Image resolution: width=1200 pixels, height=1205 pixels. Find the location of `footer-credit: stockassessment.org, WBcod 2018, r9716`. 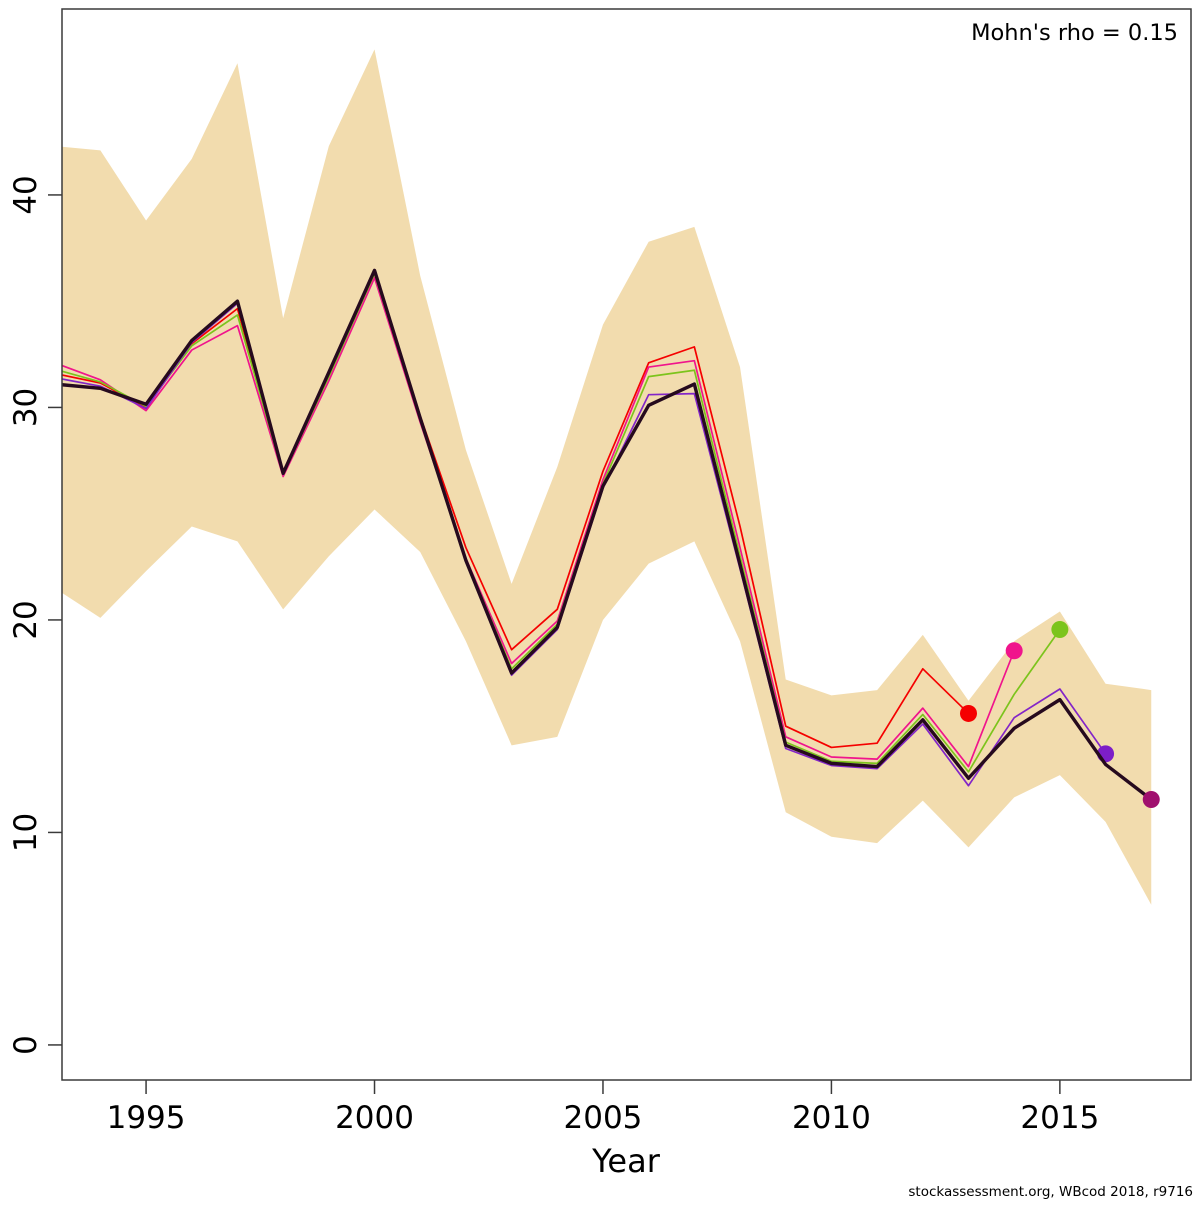

footer-credit: stockassessment.org, WBcod 2018, r9716 is located at coordinates (1050, 1192).